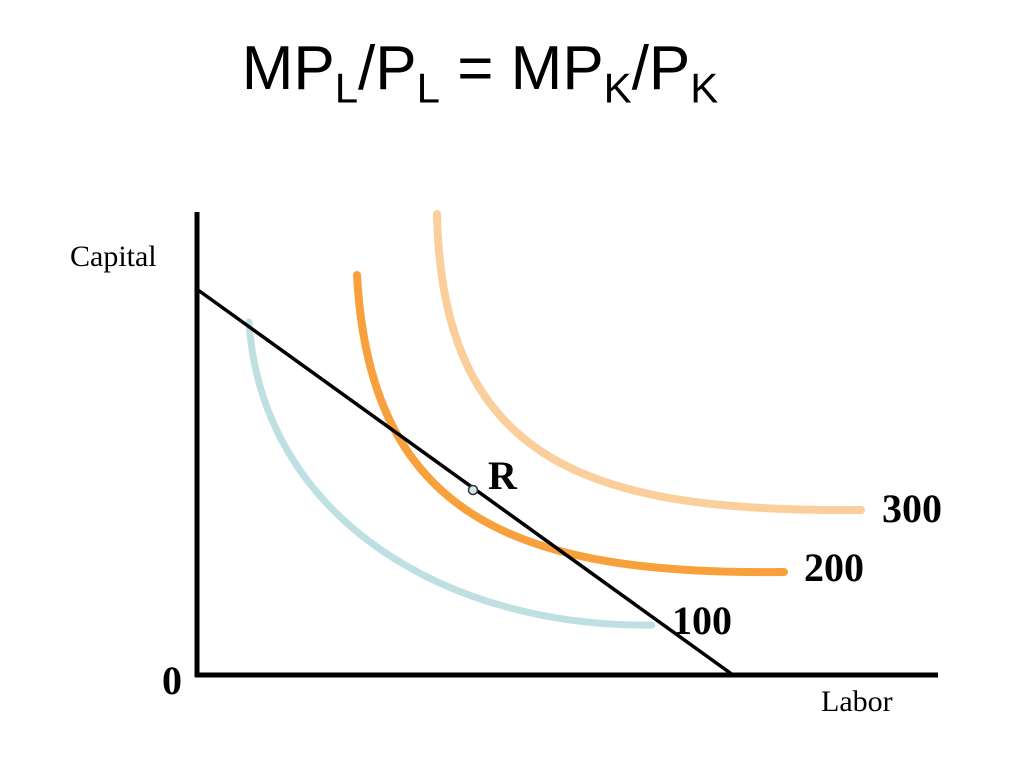 This screenshot has width=1024, height=768. I want to click on slide-title: MPL/PL = MPK/PK, so click(480, 73).